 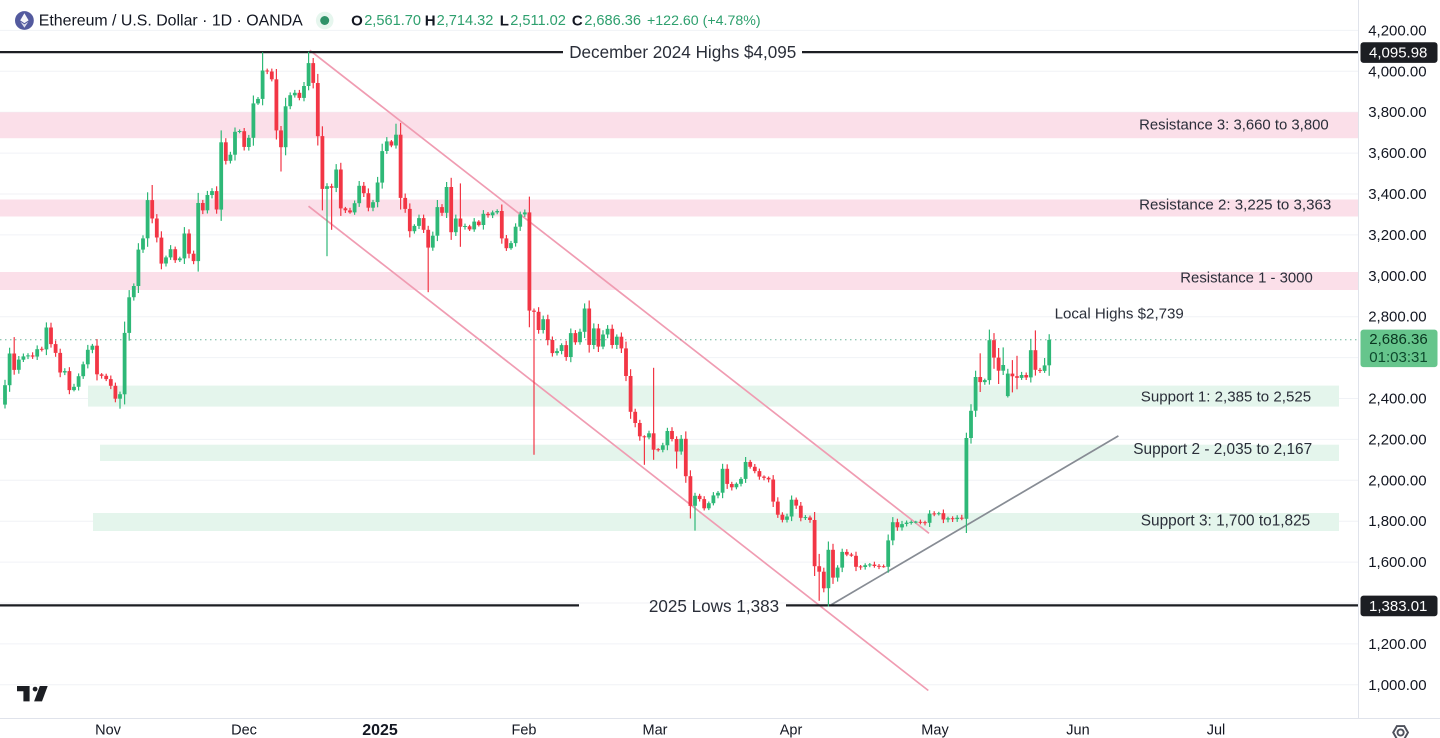 I want to click on svg-text: Jun, so click(x=1077, y=730).